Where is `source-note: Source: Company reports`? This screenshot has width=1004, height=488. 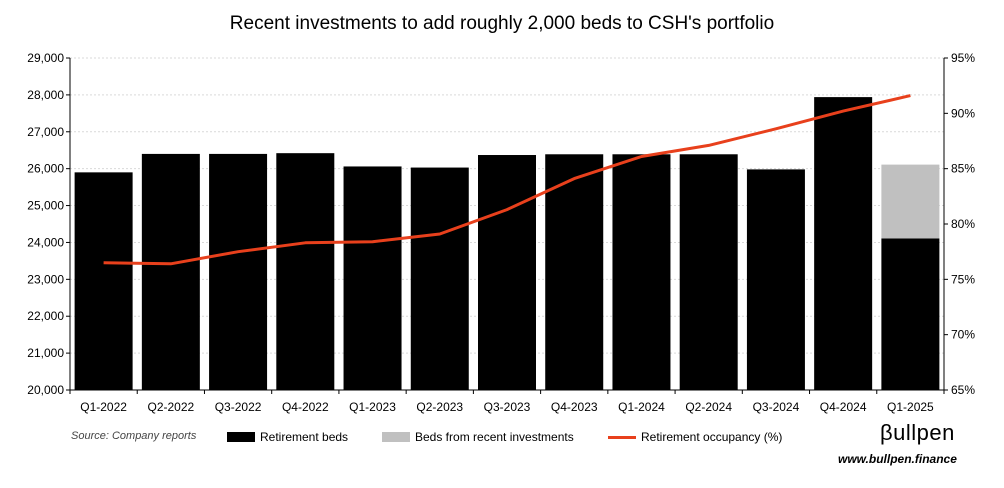
source-note: Source: Company reports is located at coordinates (134, 436).